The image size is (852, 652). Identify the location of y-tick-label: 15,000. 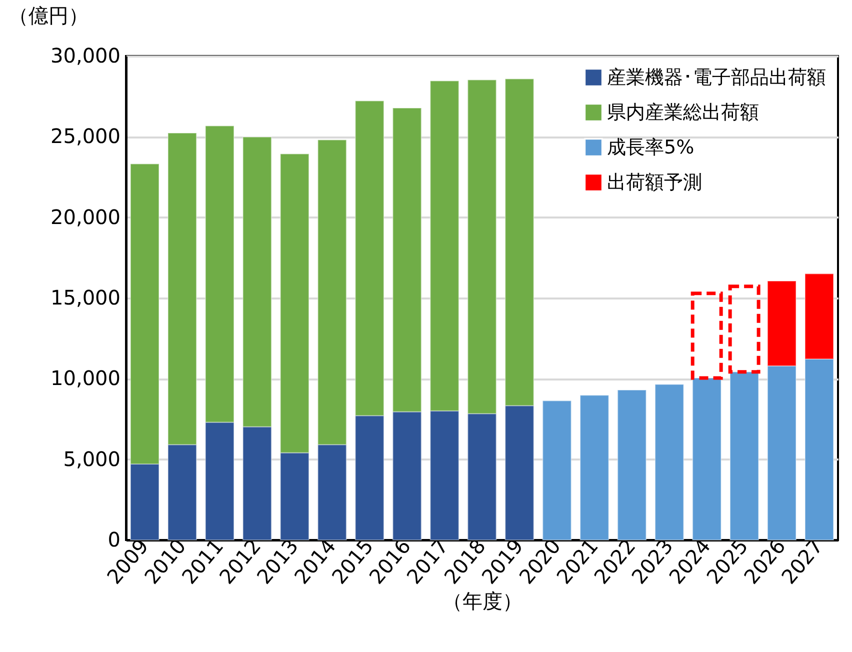
(85, 298).